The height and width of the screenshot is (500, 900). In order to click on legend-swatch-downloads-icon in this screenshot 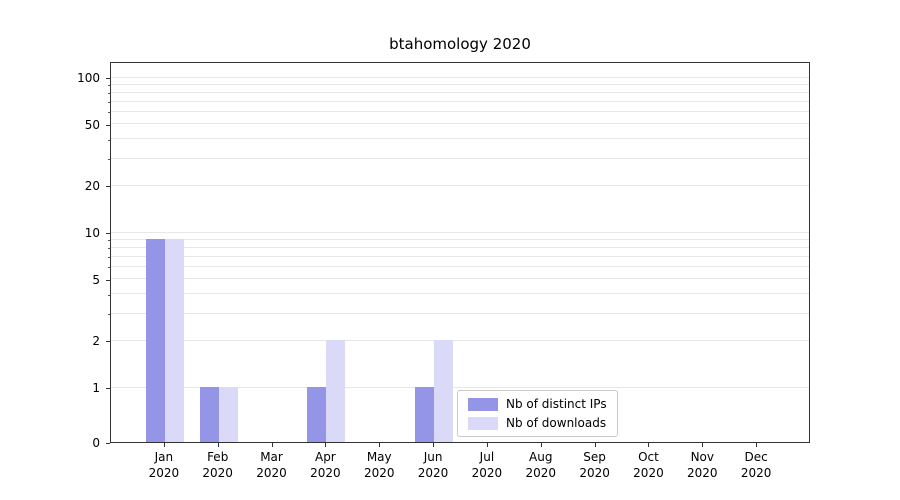, I will do `click(483, 423)`.